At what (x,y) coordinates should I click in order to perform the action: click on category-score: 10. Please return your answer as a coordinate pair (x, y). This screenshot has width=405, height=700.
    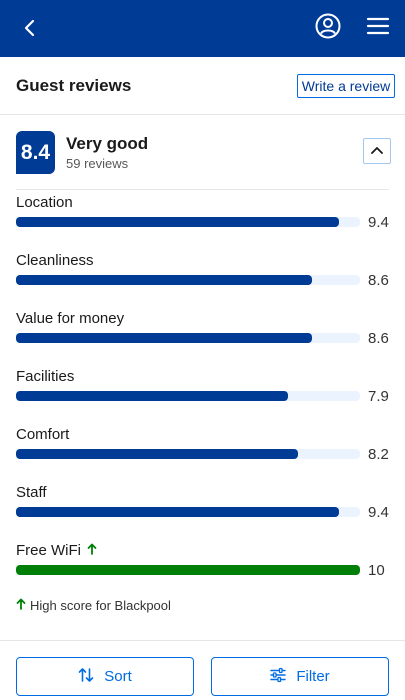
    Looking at the image, I should click on (376, 570).